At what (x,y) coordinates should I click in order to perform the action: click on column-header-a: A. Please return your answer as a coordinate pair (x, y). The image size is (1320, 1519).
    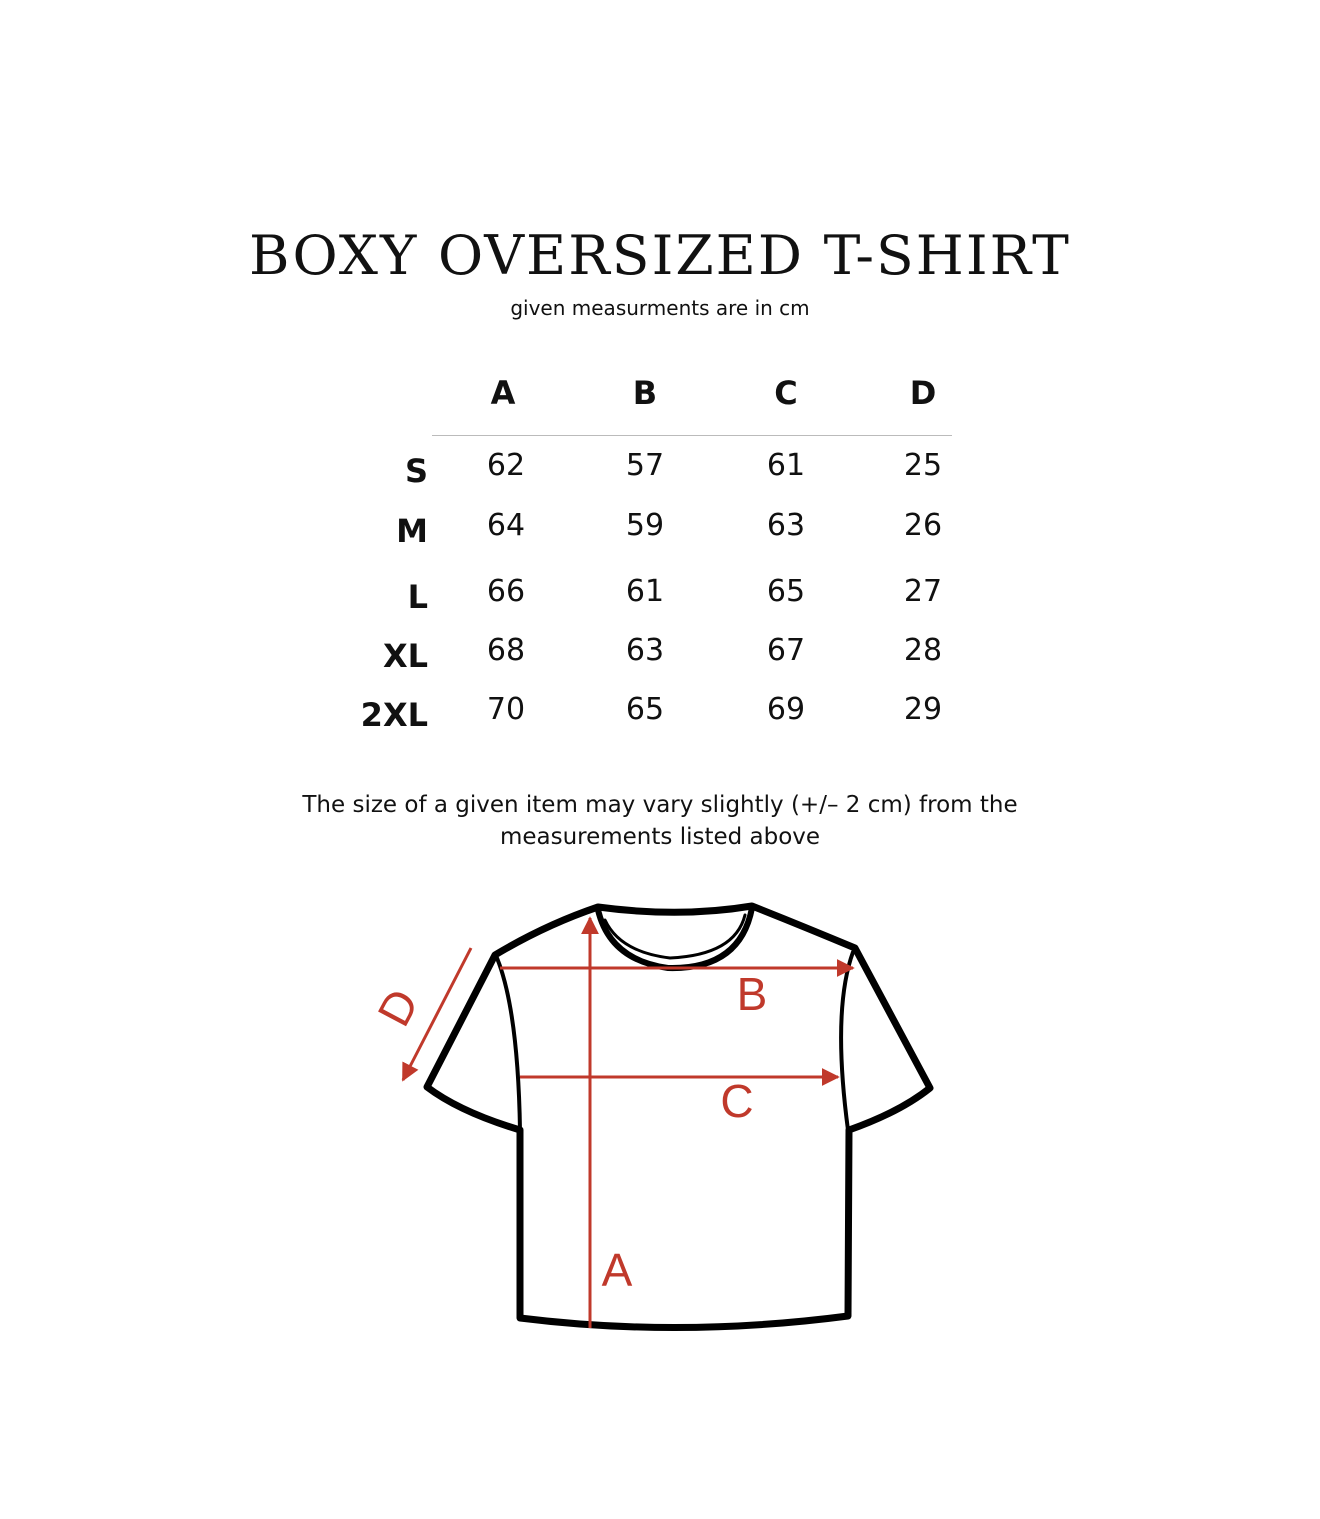
    Looking at the image, I should click on (503, 393).